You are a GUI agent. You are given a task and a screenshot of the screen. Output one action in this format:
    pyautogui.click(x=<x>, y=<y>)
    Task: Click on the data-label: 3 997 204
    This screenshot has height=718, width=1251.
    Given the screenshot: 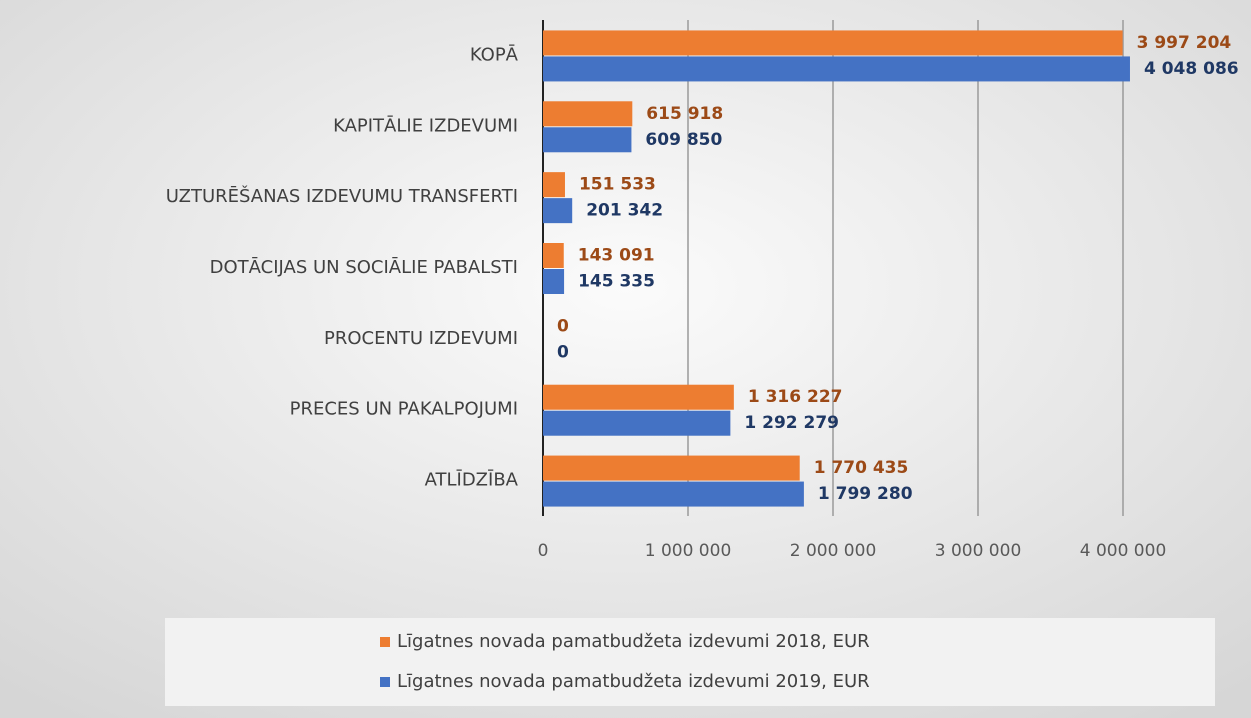 What is the action you would take?
    pyautogui.click(x=1184, y=43)
    